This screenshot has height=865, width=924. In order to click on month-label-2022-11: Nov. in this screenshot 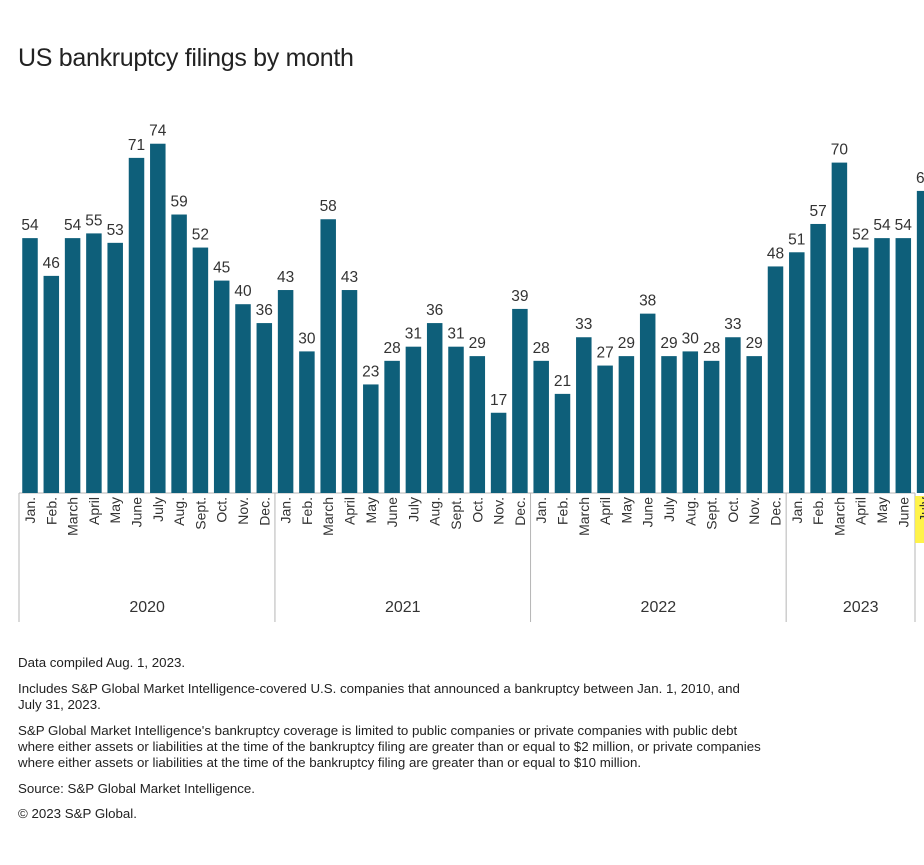, I will do `click(754, 511)`.